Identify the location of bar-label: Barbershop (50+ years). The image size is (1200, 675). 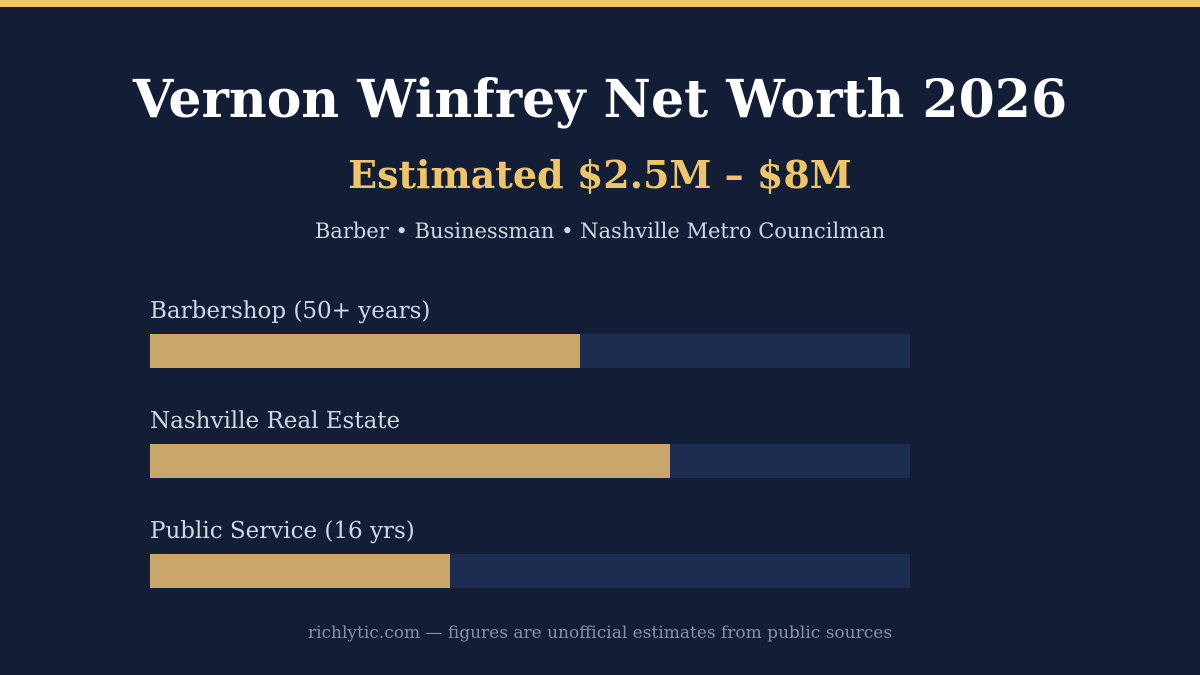
(290, 311).